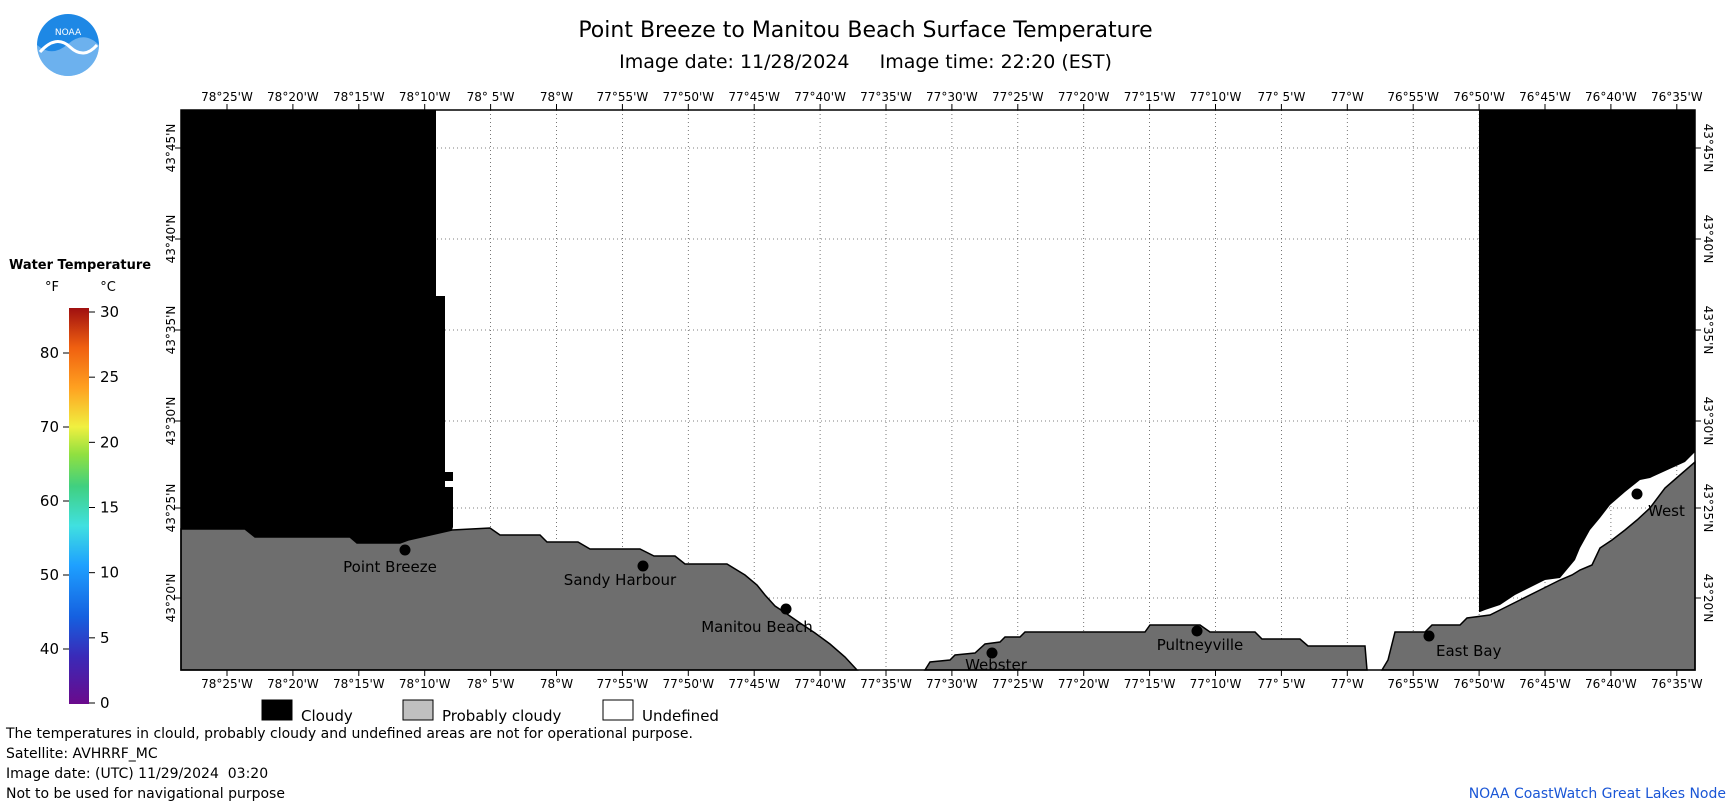  What do you see at coordinates (171, 508) in the screenshot?
I see `lat-label-left: 43°25'N` at bounding box center [171, 508].